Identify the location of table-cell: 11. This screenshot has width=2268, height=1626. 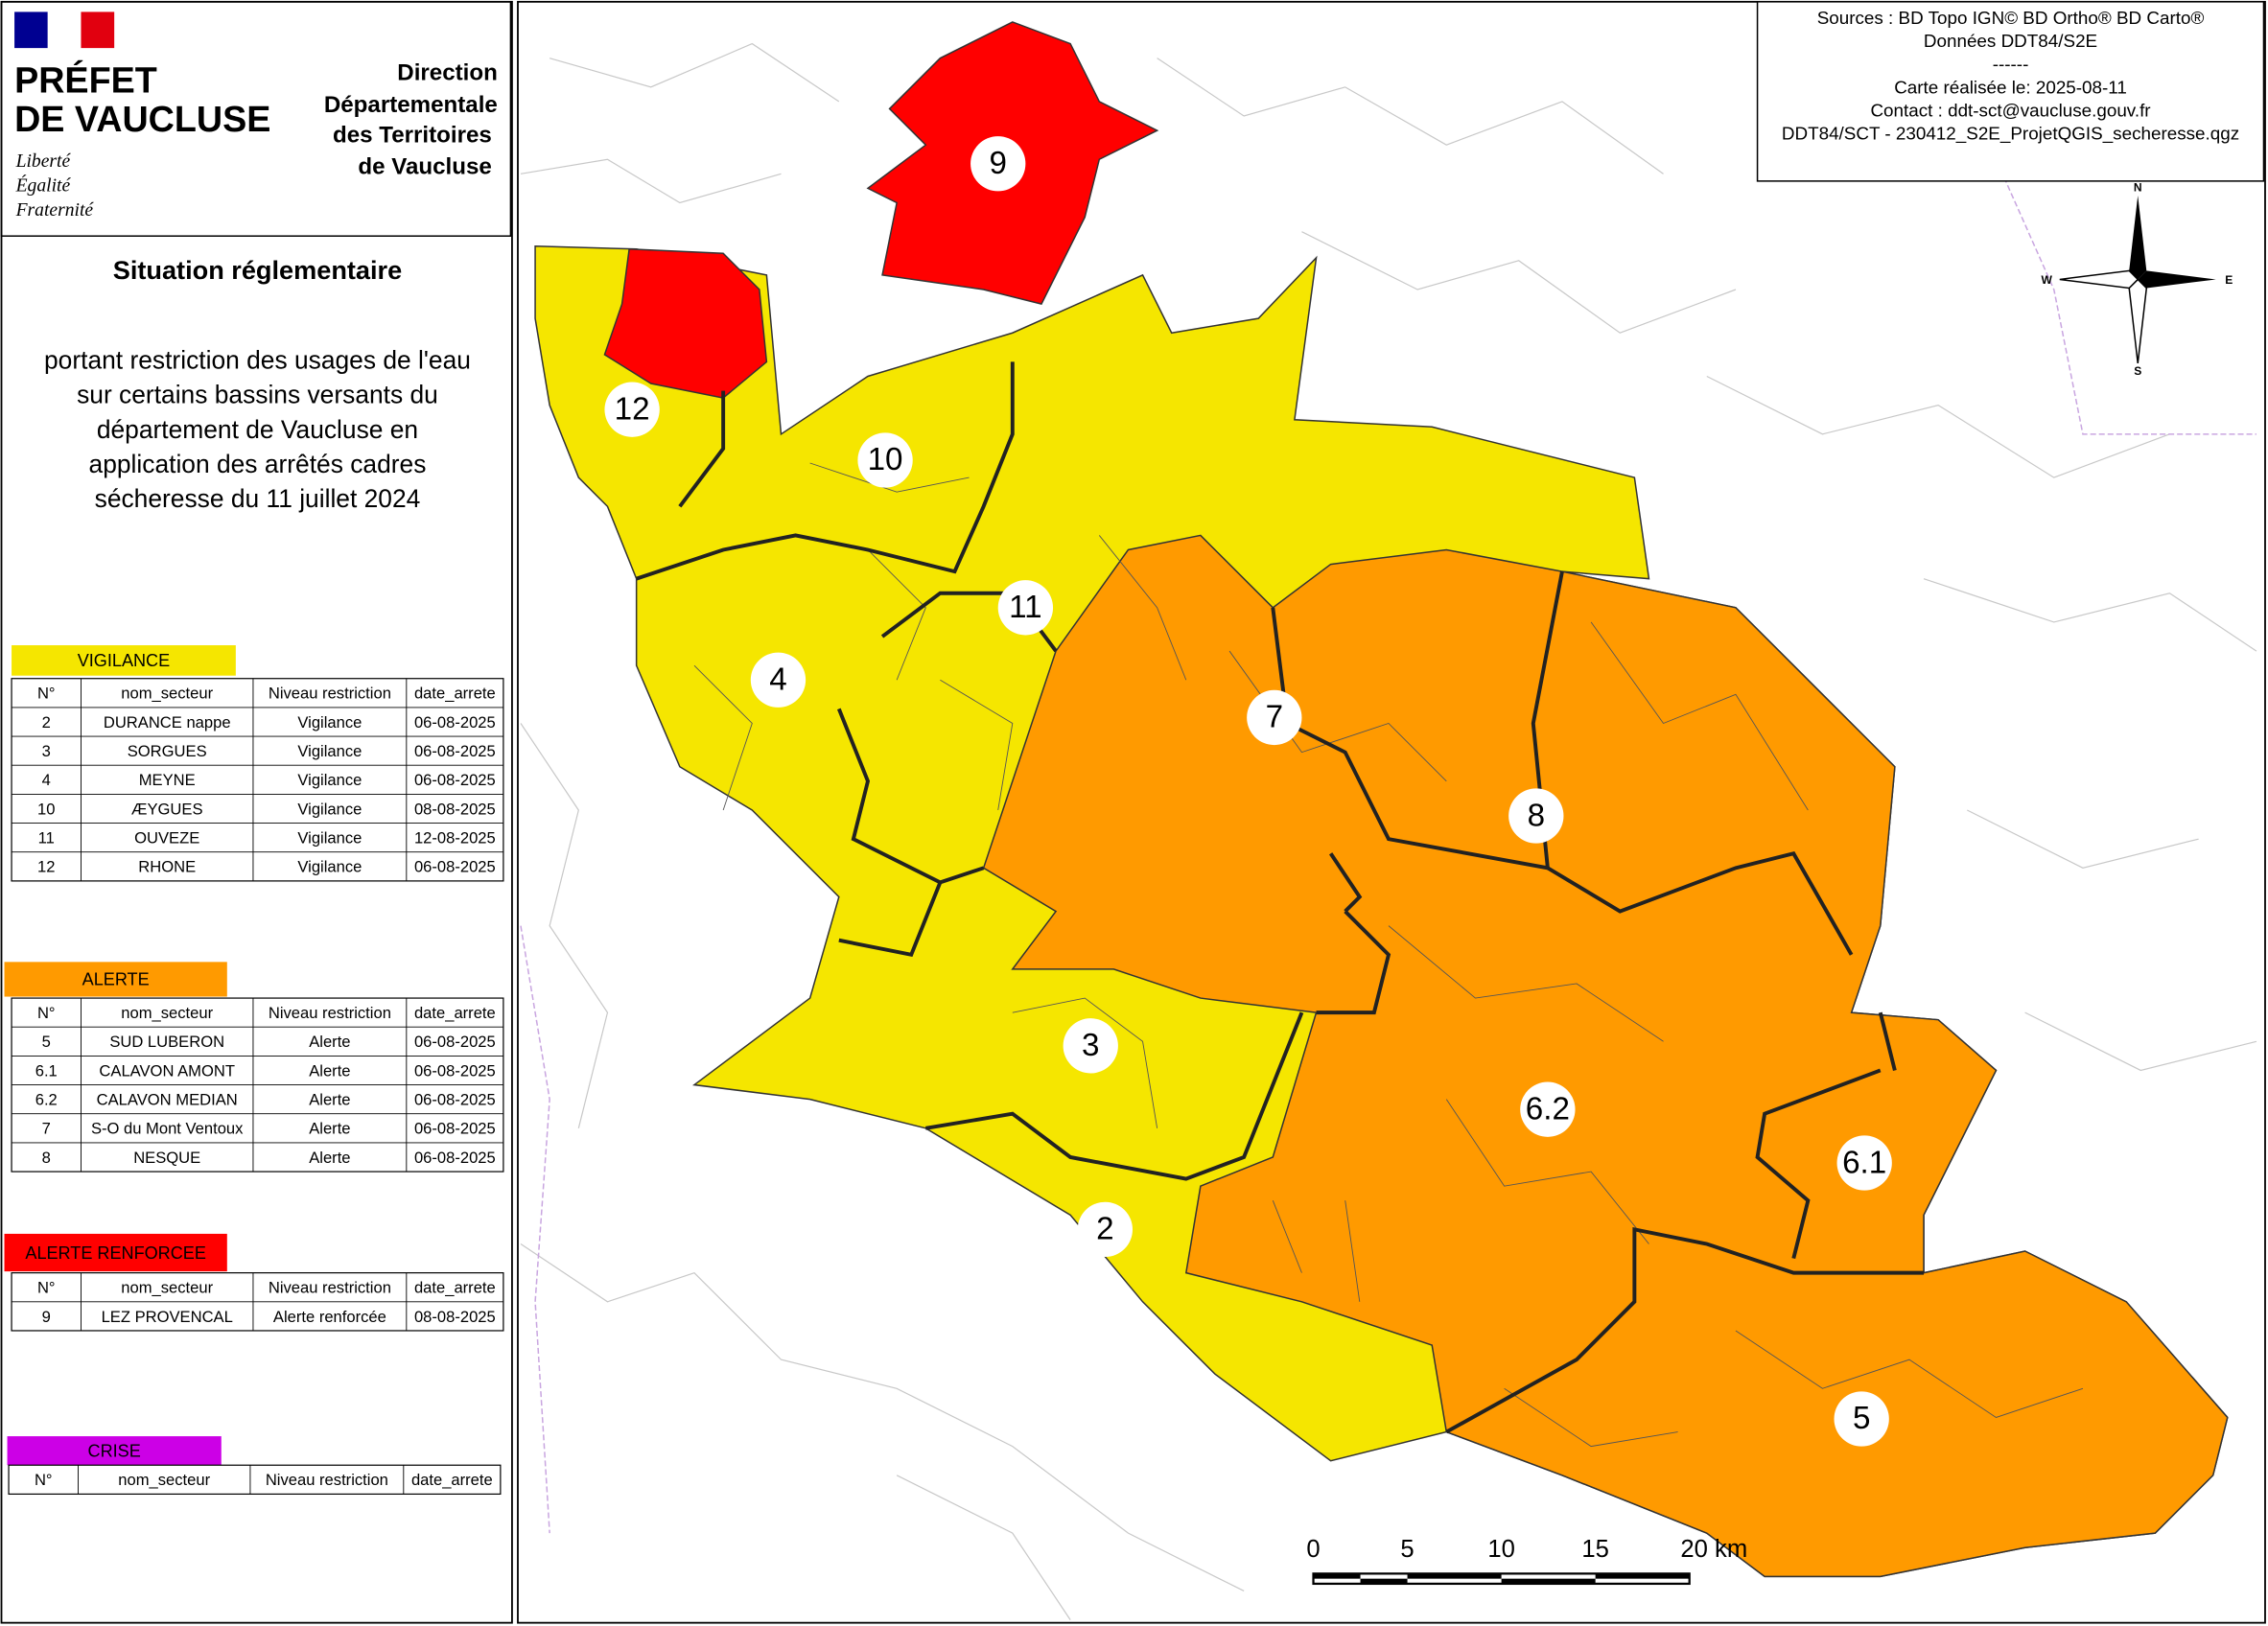
(47, 839).